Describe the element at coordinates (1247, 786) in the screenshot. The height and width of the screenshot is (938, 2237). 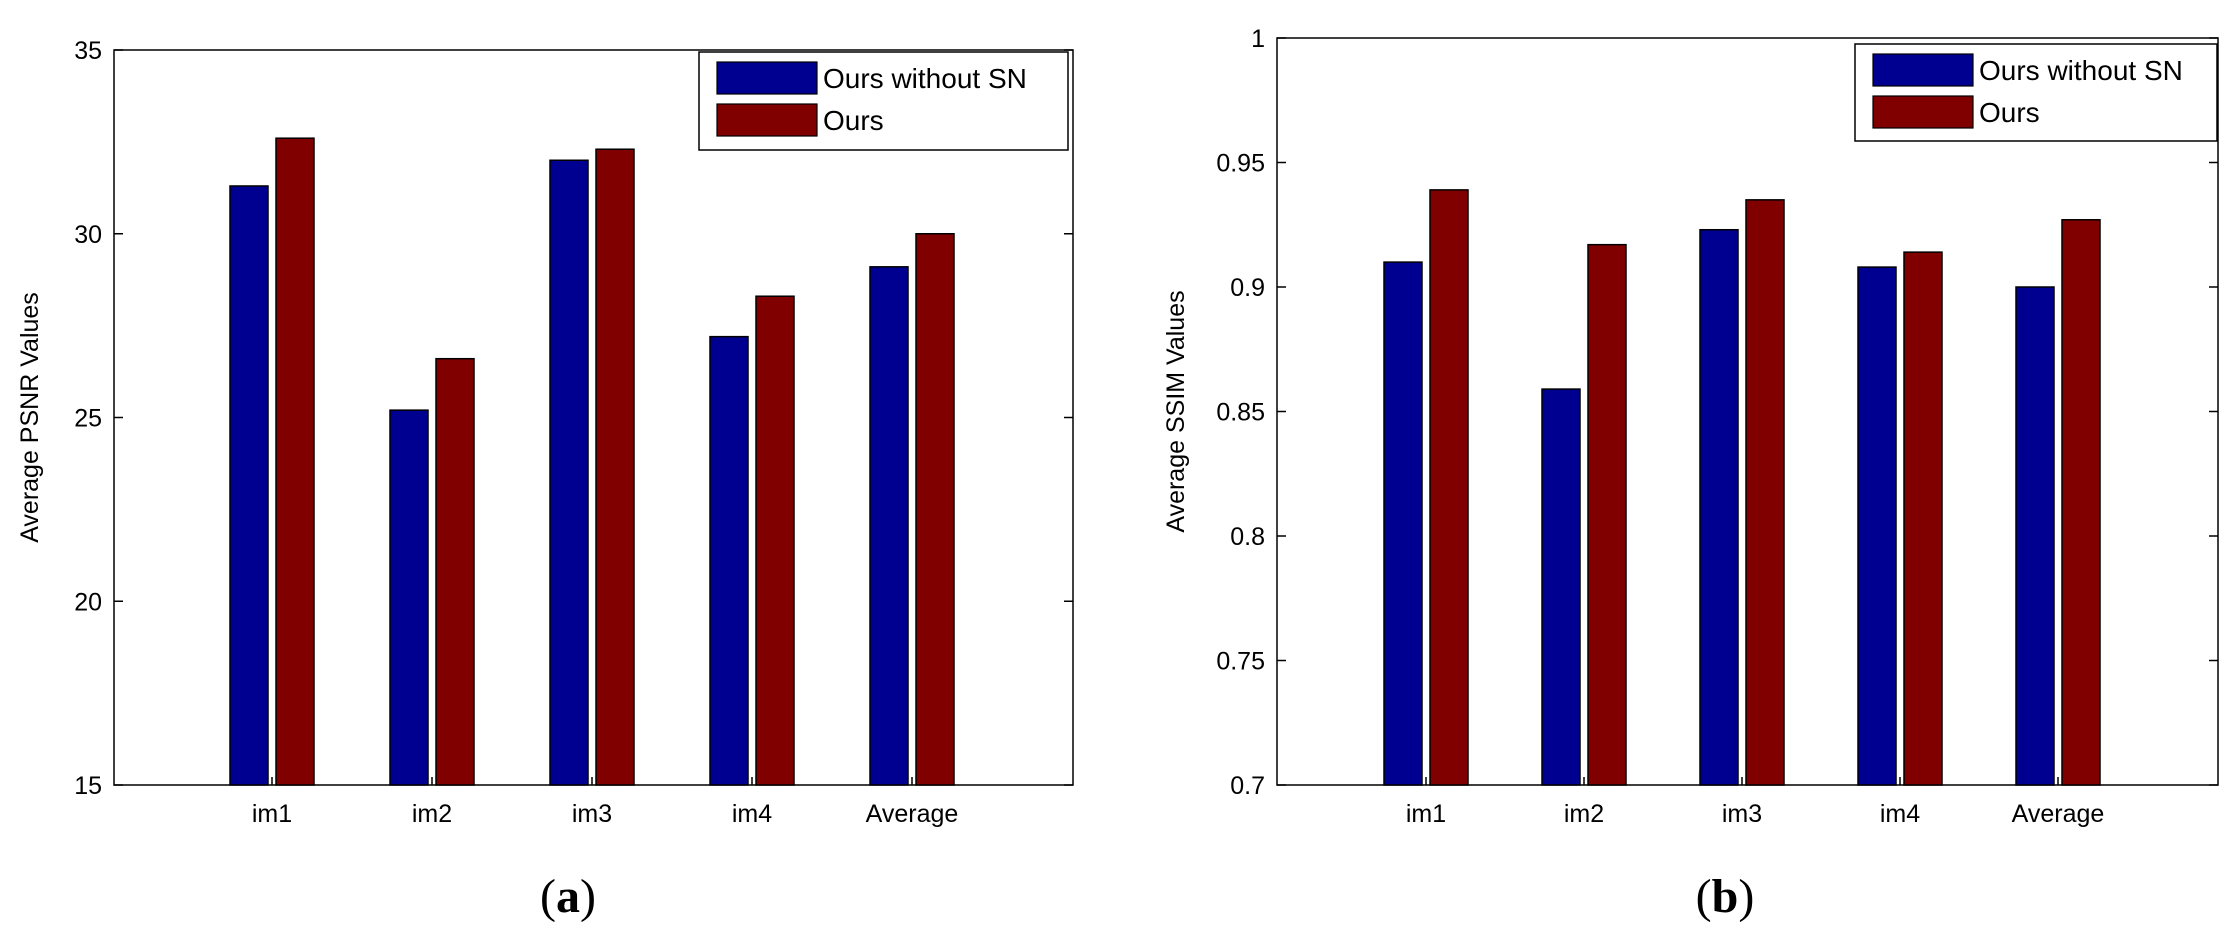
I see `y-tick-label: 0.7` at that location.